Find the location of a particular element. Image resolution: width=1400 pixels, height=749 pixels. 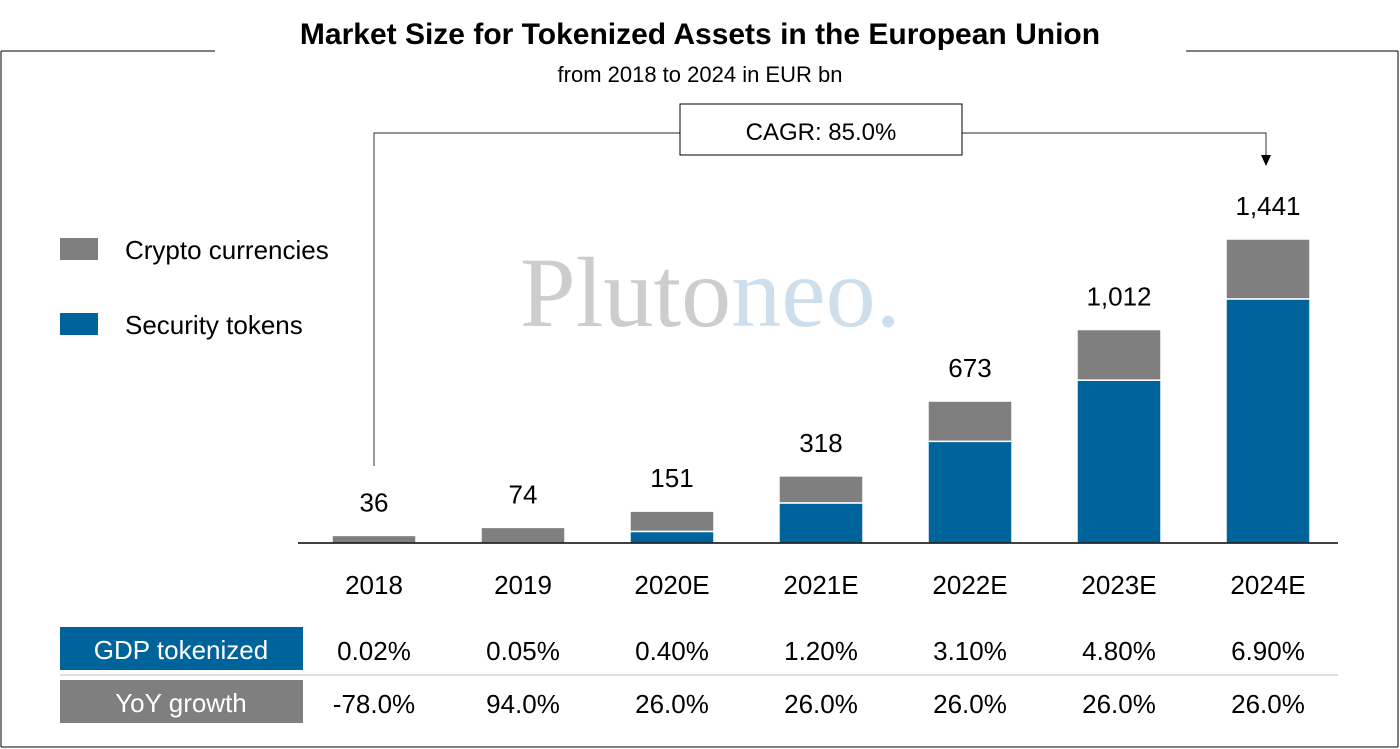

x-tick-label-2024e: 2024E is located at coordinates (1267, 585).